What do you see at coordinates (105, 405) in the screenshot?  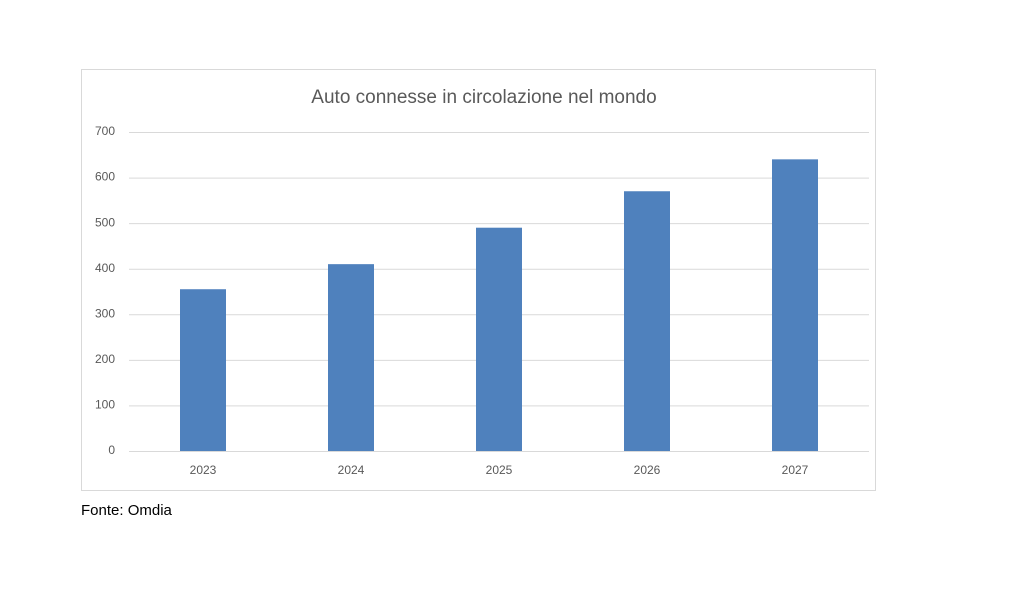 I see `y-tick-label: 100` at bounding box center [105, 405].